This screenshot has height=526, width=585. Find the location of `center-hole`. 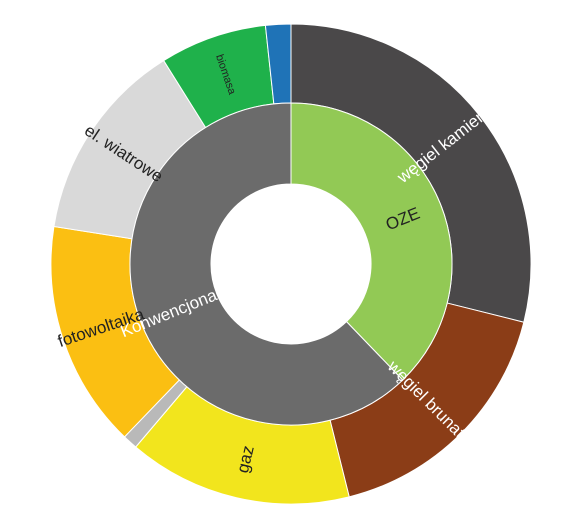

center-hole is located at coordinates (291, 264).